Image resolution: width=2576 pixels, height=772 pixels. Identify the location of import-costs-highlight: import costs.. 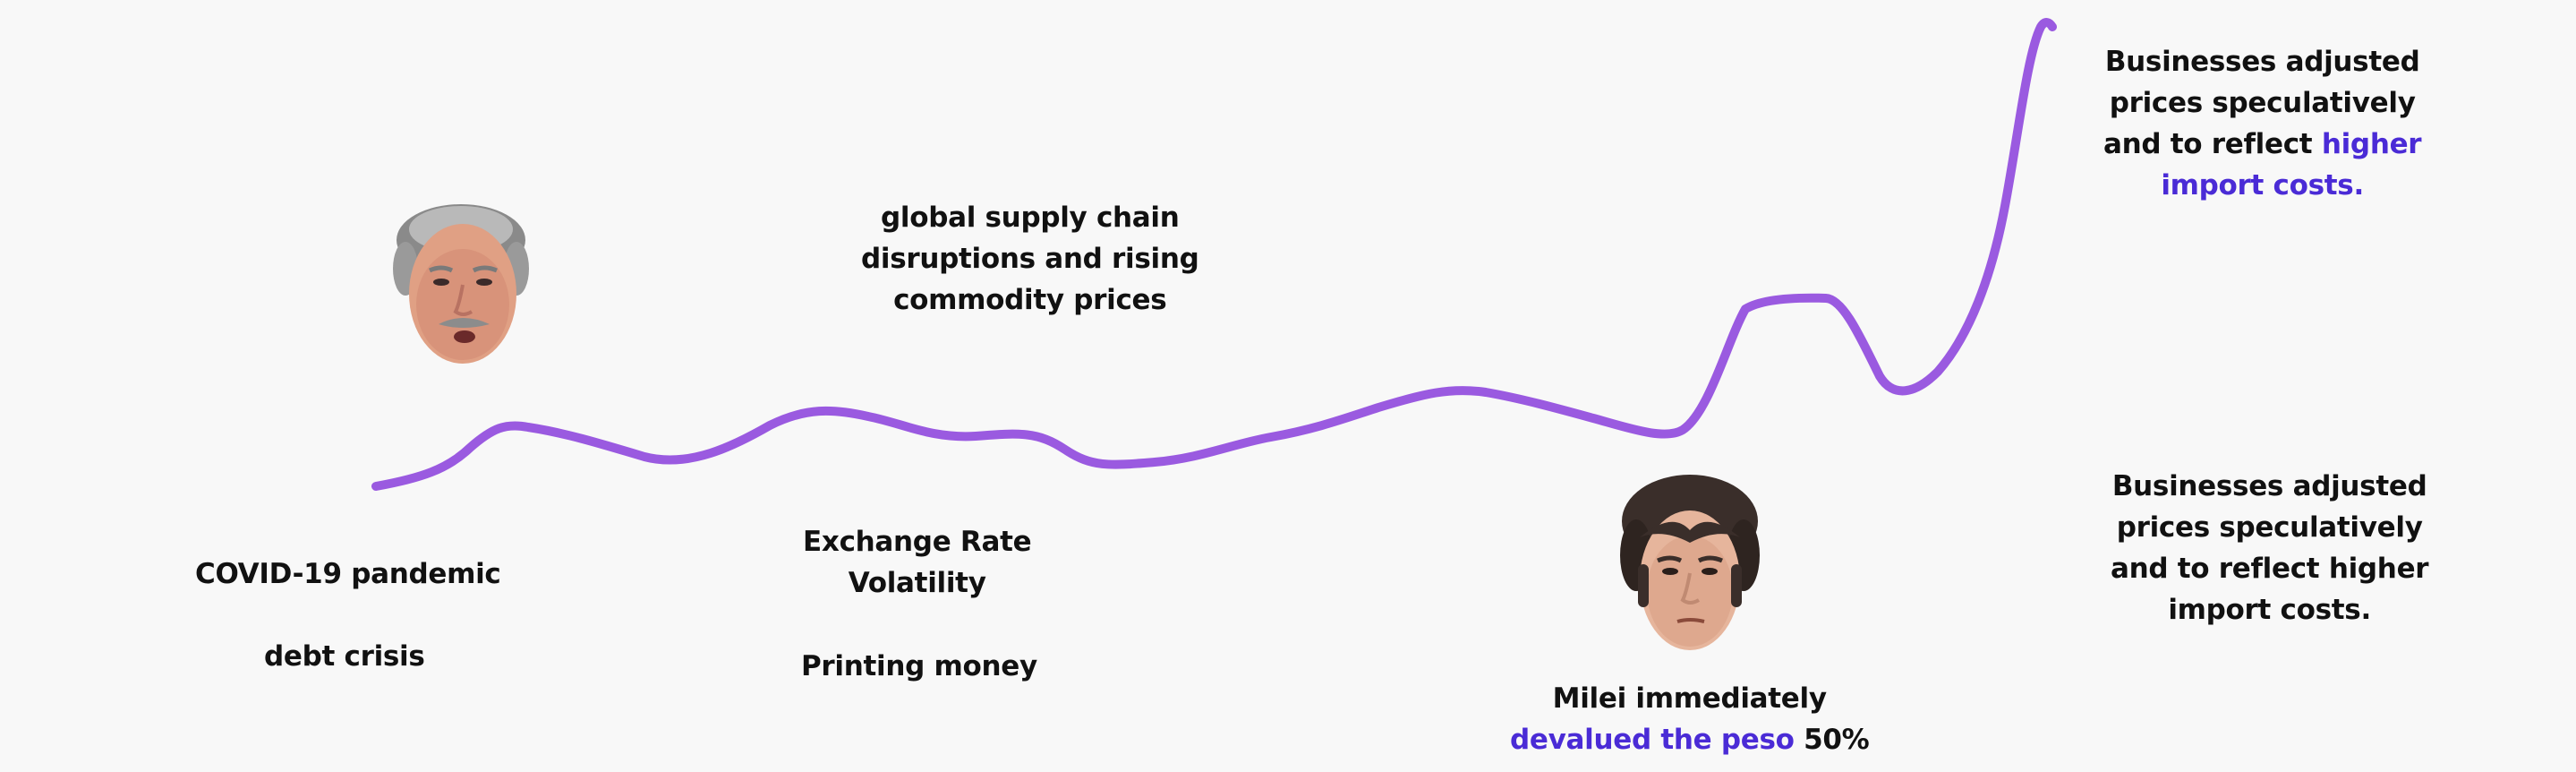
(2262, 185).